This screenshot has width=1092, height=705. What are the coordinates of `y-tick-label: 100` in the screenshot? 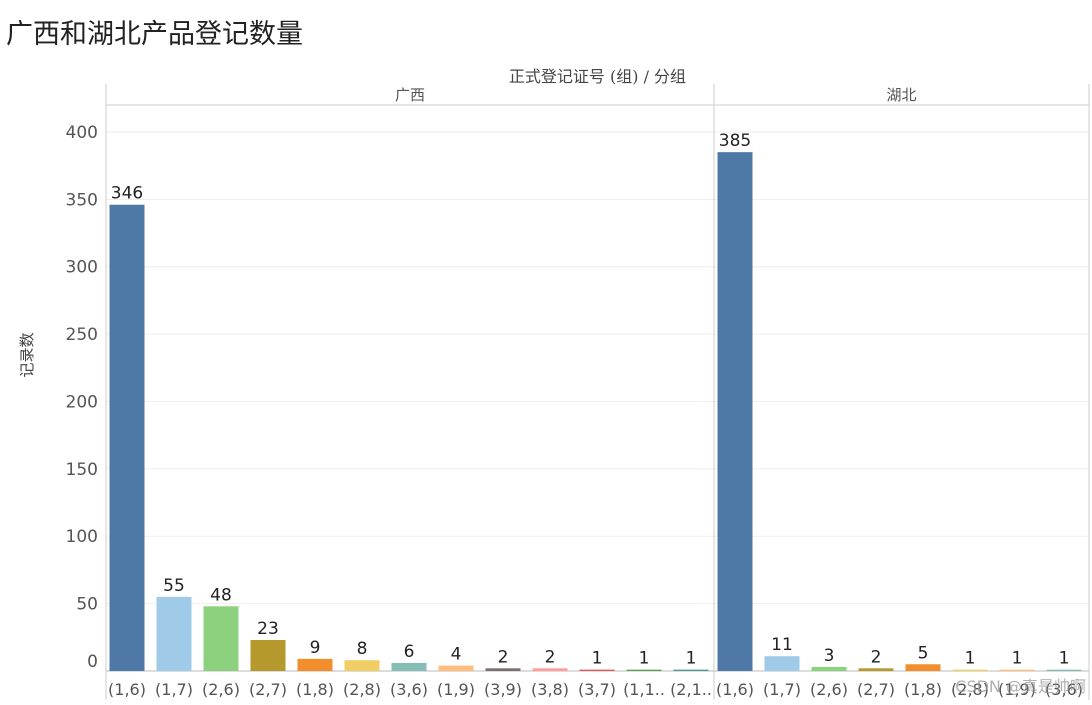 It's located at (82, 537).